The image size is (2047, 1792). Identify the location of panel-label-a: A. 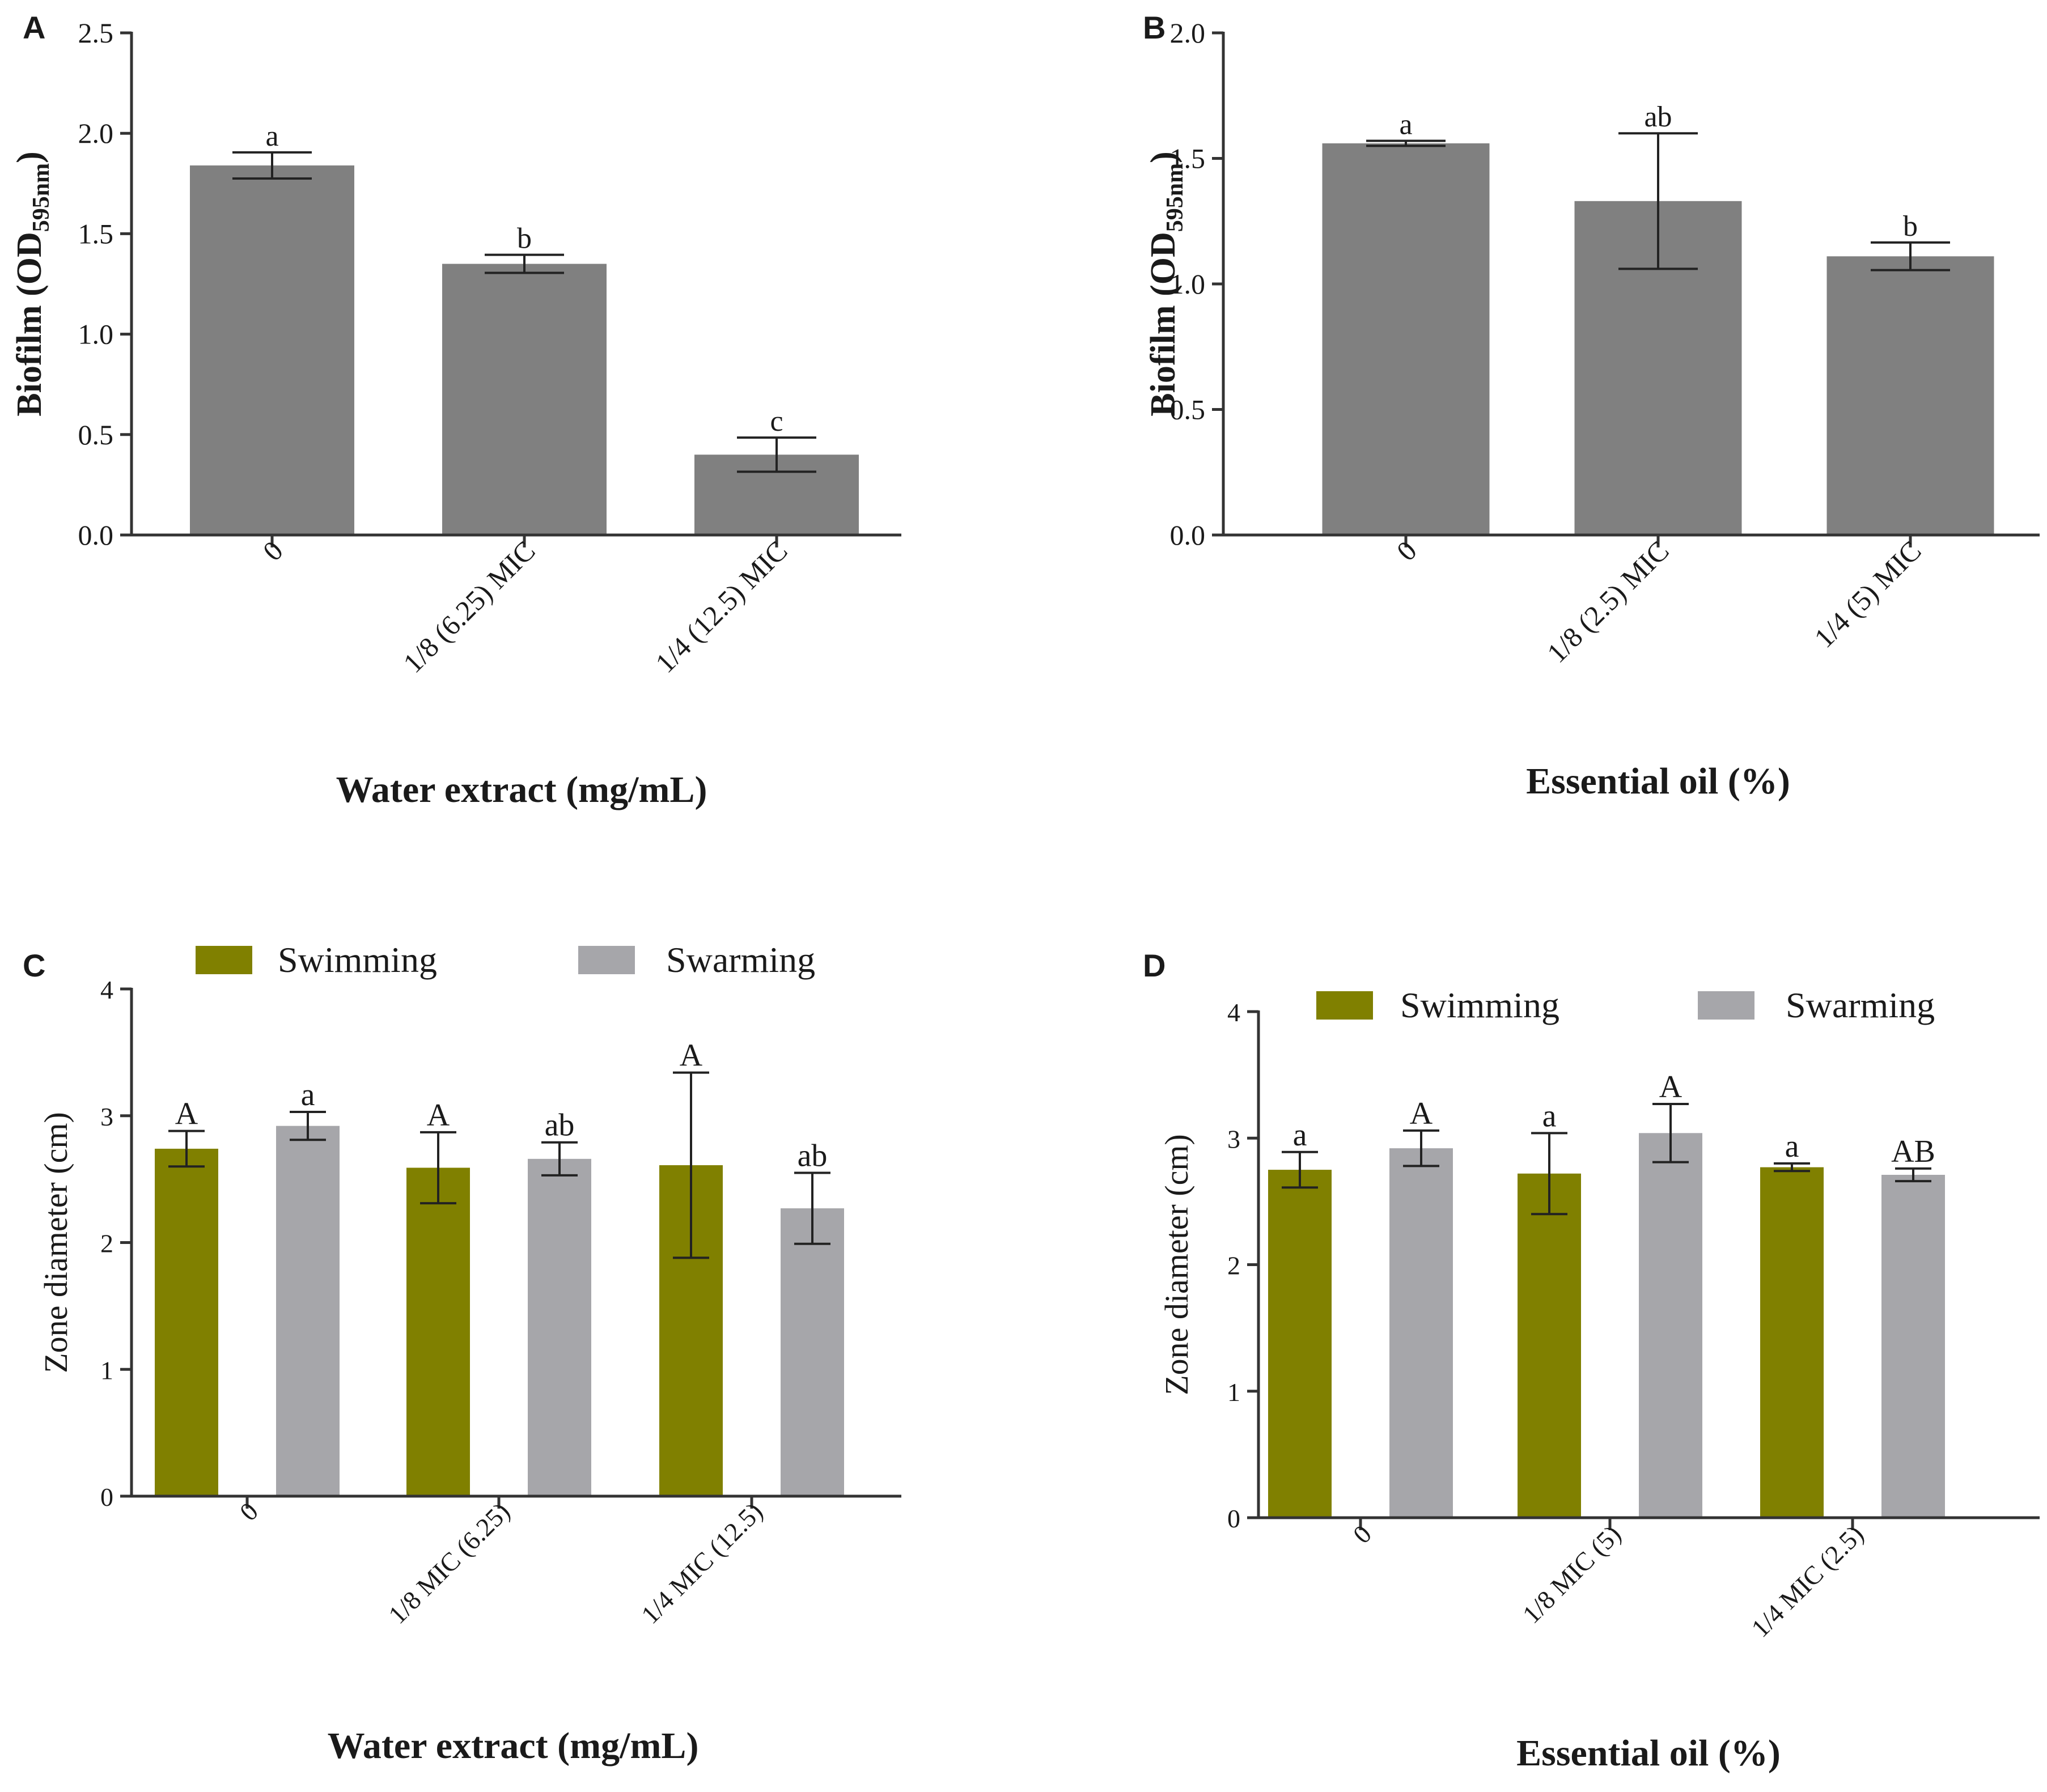
(34, 27).